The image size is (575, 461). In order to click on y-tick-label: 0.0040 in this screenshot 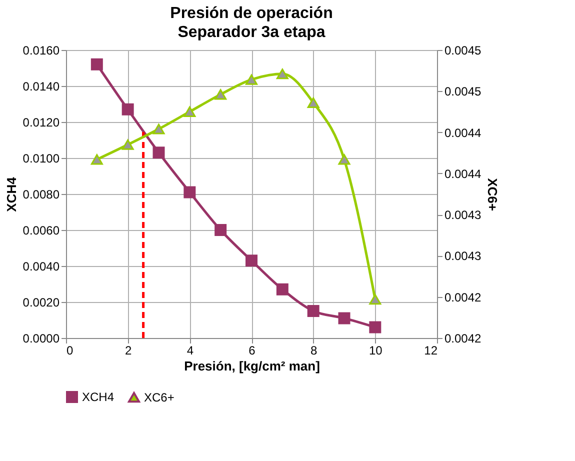, I will do `click(41, 267)`.